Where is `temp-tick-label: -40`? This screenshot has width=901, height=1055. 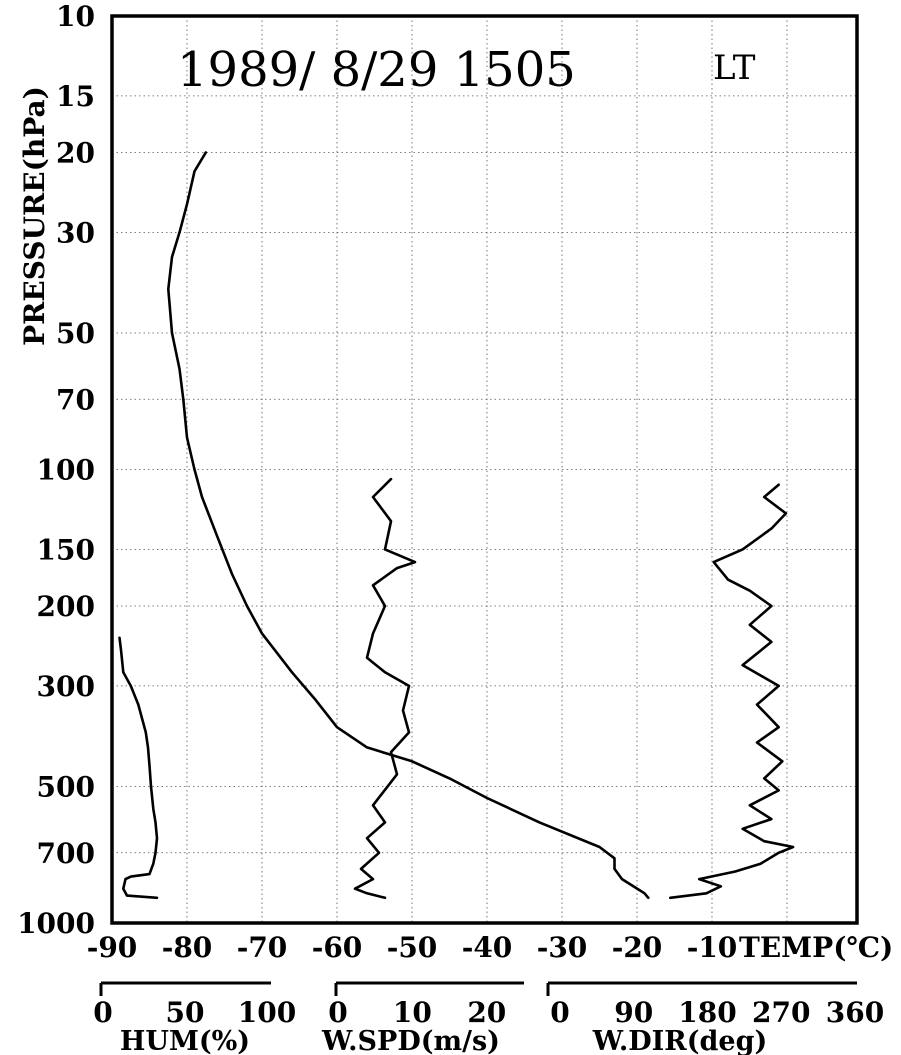 temp-tick-label: -40 is located at coordinates (487, 947).